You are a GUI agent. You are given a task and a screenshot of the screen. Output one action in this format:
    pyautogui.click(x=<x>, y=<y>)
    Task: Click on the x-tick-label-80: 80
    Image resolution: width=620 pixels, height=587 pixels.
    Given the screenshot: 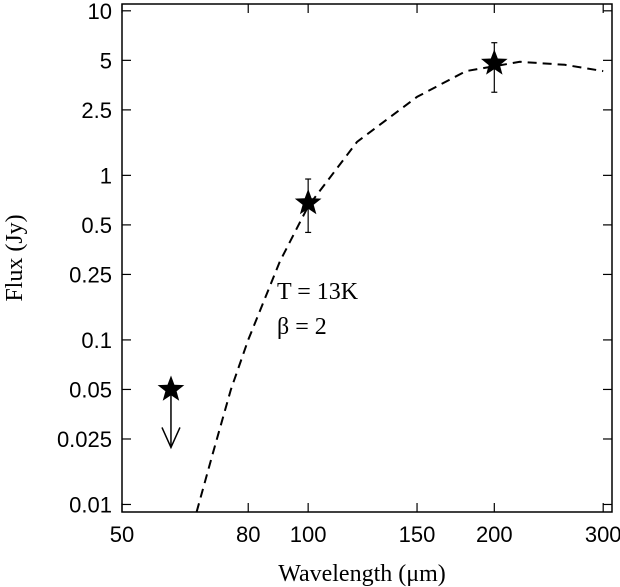 What is the action you would take?
    pyautogui.click(x=248, y=534)
    